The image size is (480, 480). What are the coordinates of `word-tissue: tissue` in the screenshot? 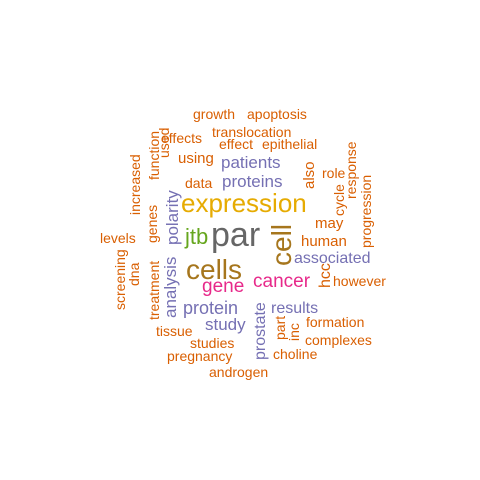 It's located at (174, 331).